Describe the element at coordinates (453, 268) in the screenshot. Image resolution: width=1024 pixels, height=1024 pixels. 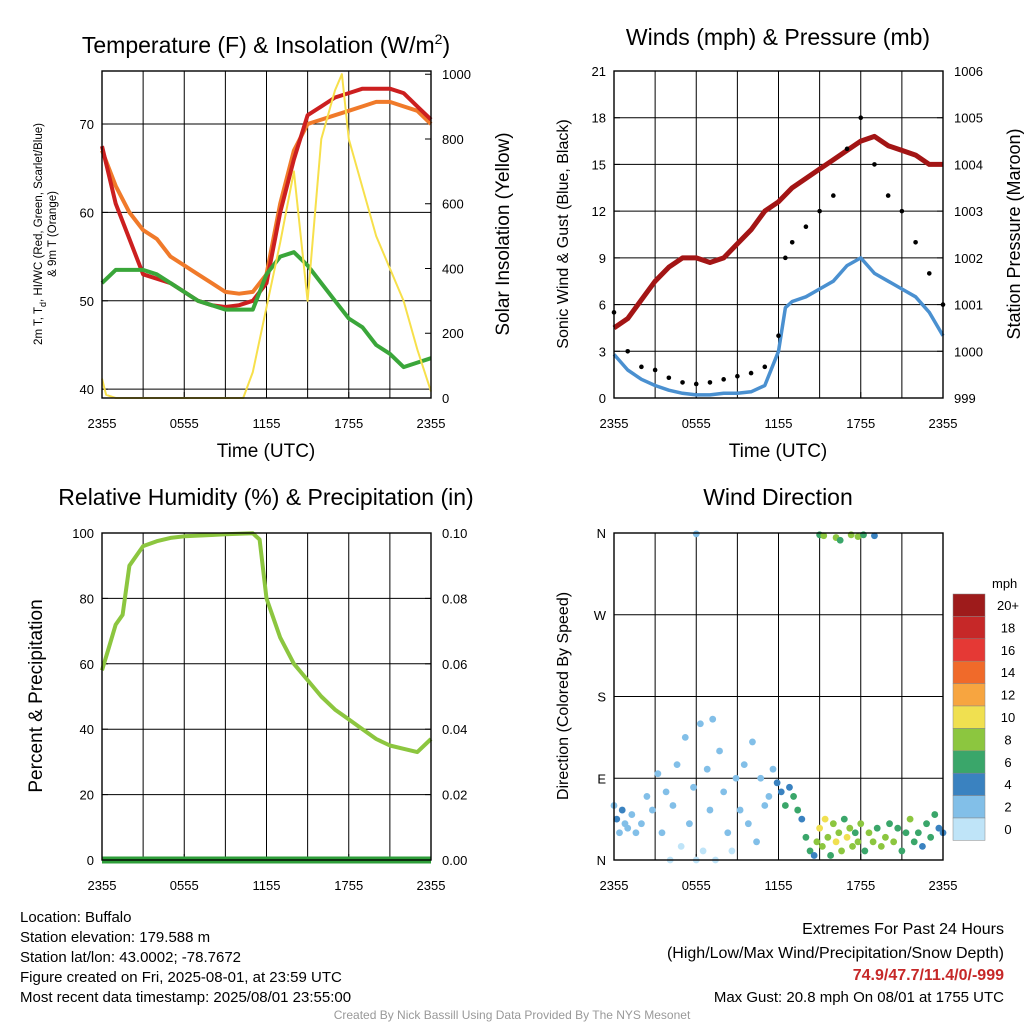
I see `solar-y-tick-label: 400` at that location.